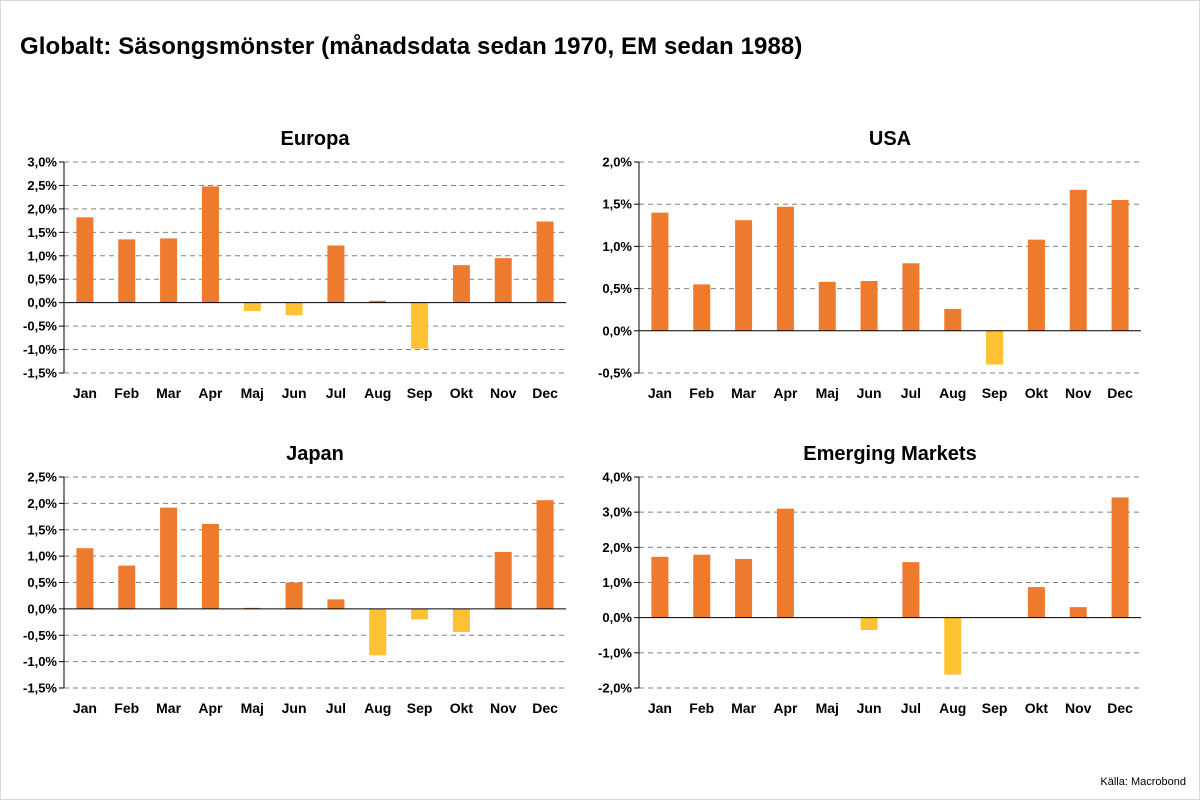 This screenshot has width=1200, height=800. What do you see at coordinates (617, 477) in the screenshot?
I see `y-tick-label: 4,0%` at bounding box center [617, 477].